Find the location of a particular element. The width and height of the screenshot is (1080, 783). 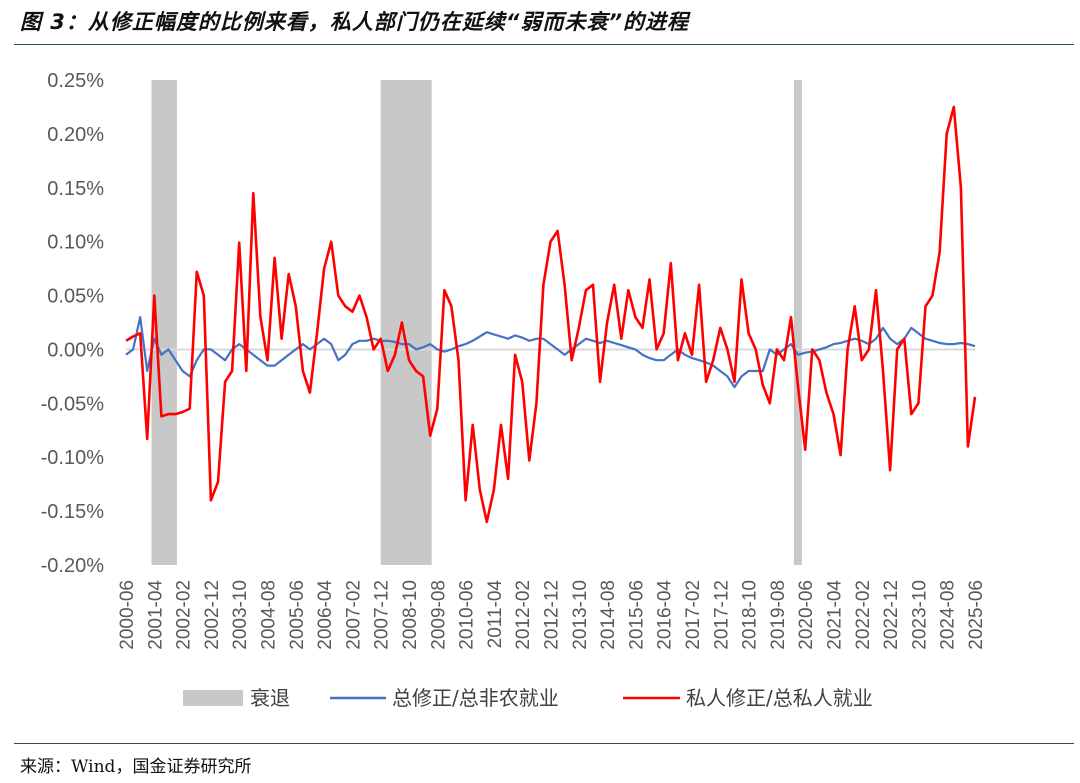

y-tick-label: 0.05% is located at coordinates (75, 297).